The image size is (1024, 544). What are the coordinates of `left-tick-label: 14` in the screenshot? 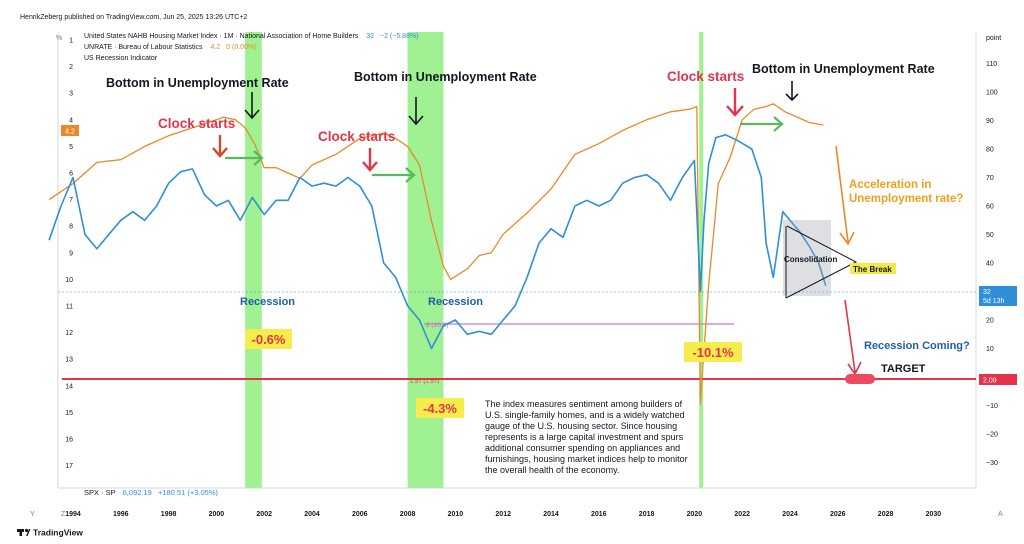 It's located at (69, 386).